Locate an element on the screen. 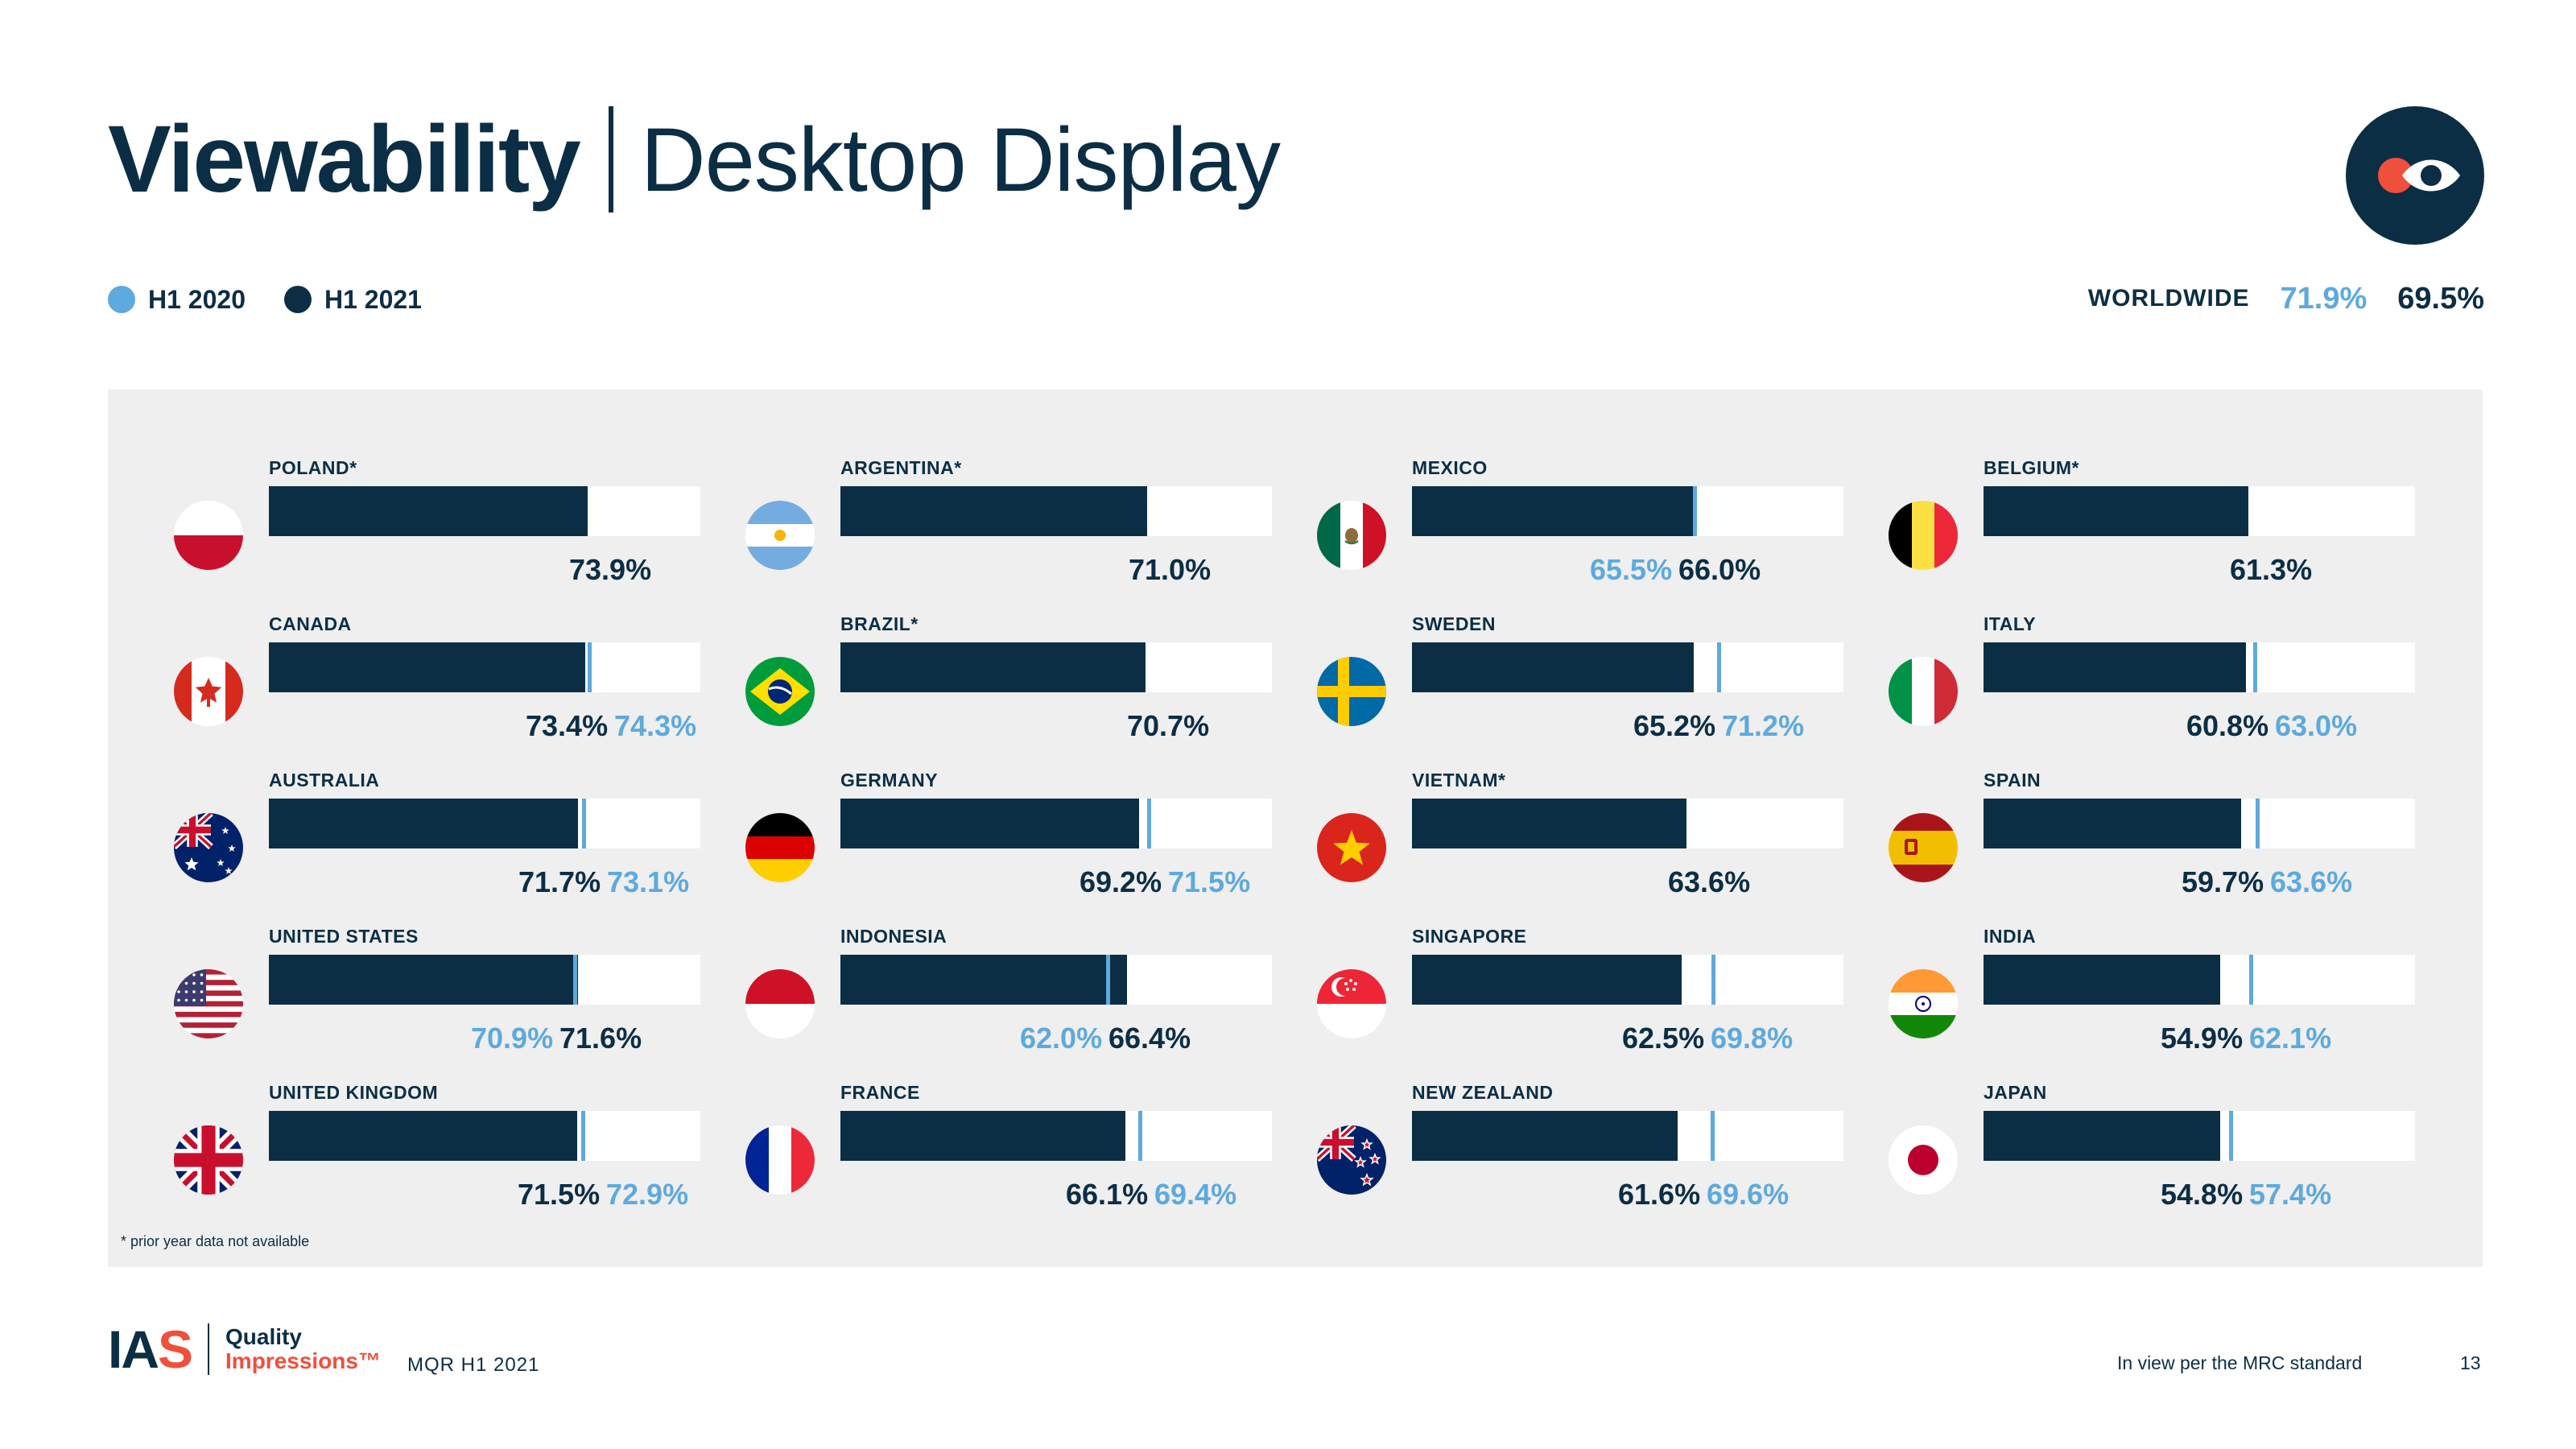 The image size is (2576, 1449). country-label-brazil: BRAZIL* is located at coordinates (879, 623).